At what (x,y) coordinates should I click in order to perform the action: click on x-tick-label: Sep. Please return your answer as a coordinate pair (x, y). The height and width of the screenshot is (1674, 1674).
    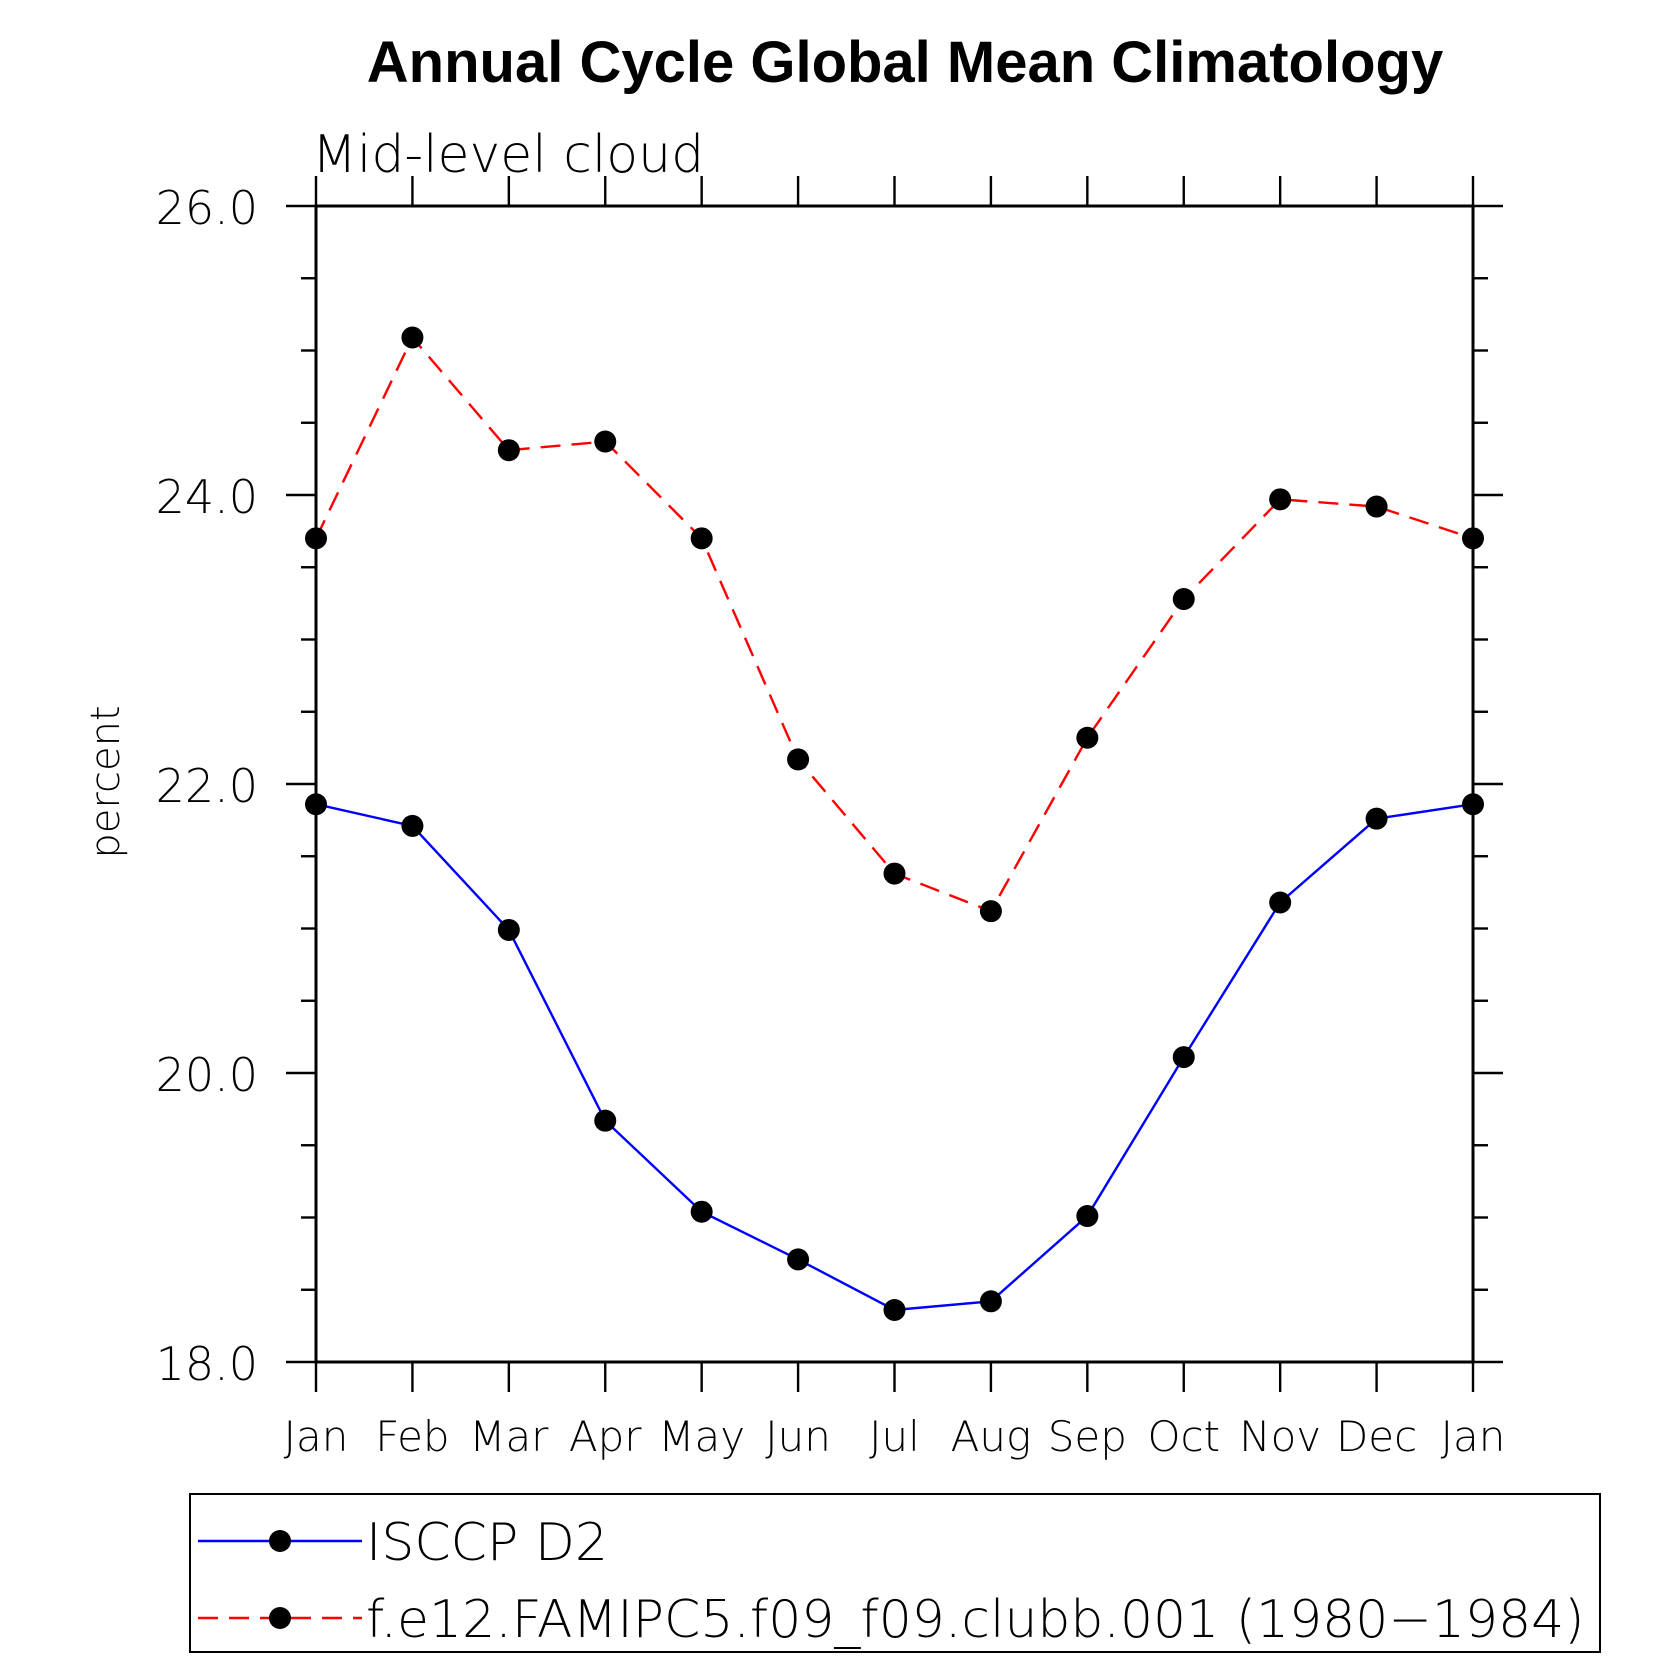
    Looking at the image, I should click on (1087, 1436).